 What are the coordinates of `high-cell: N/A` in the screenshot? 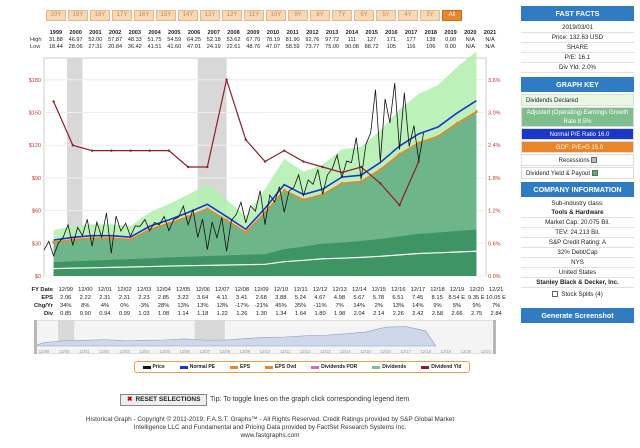 It's located at (470, 40).